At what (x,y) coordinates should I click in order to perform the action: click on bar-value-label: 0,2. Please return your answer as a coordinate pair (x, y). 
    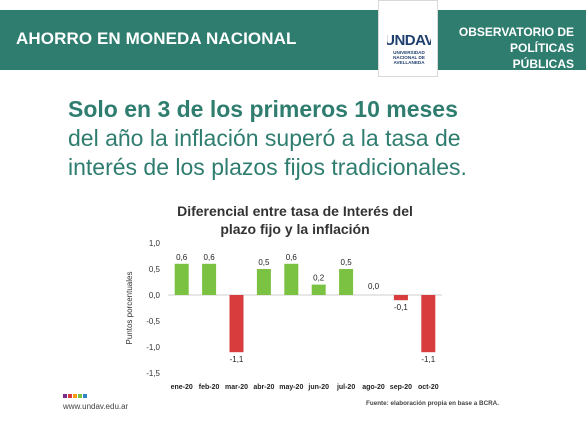
    Looking at the image, I should click on (319, 278).